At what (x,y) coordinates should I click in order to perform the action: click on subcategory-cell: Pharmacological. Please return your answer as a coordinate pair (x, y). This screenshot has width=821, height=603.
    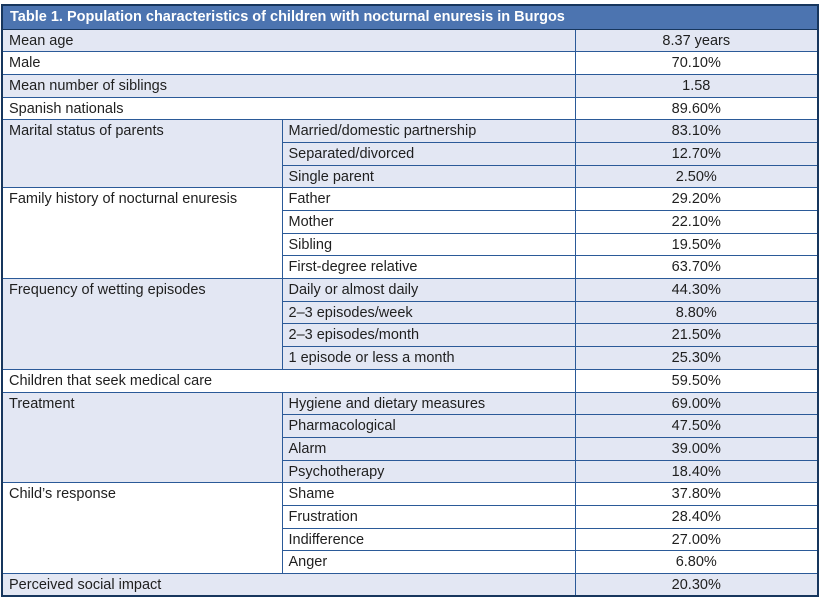
    Looking at the image, I should click on (428, 426).